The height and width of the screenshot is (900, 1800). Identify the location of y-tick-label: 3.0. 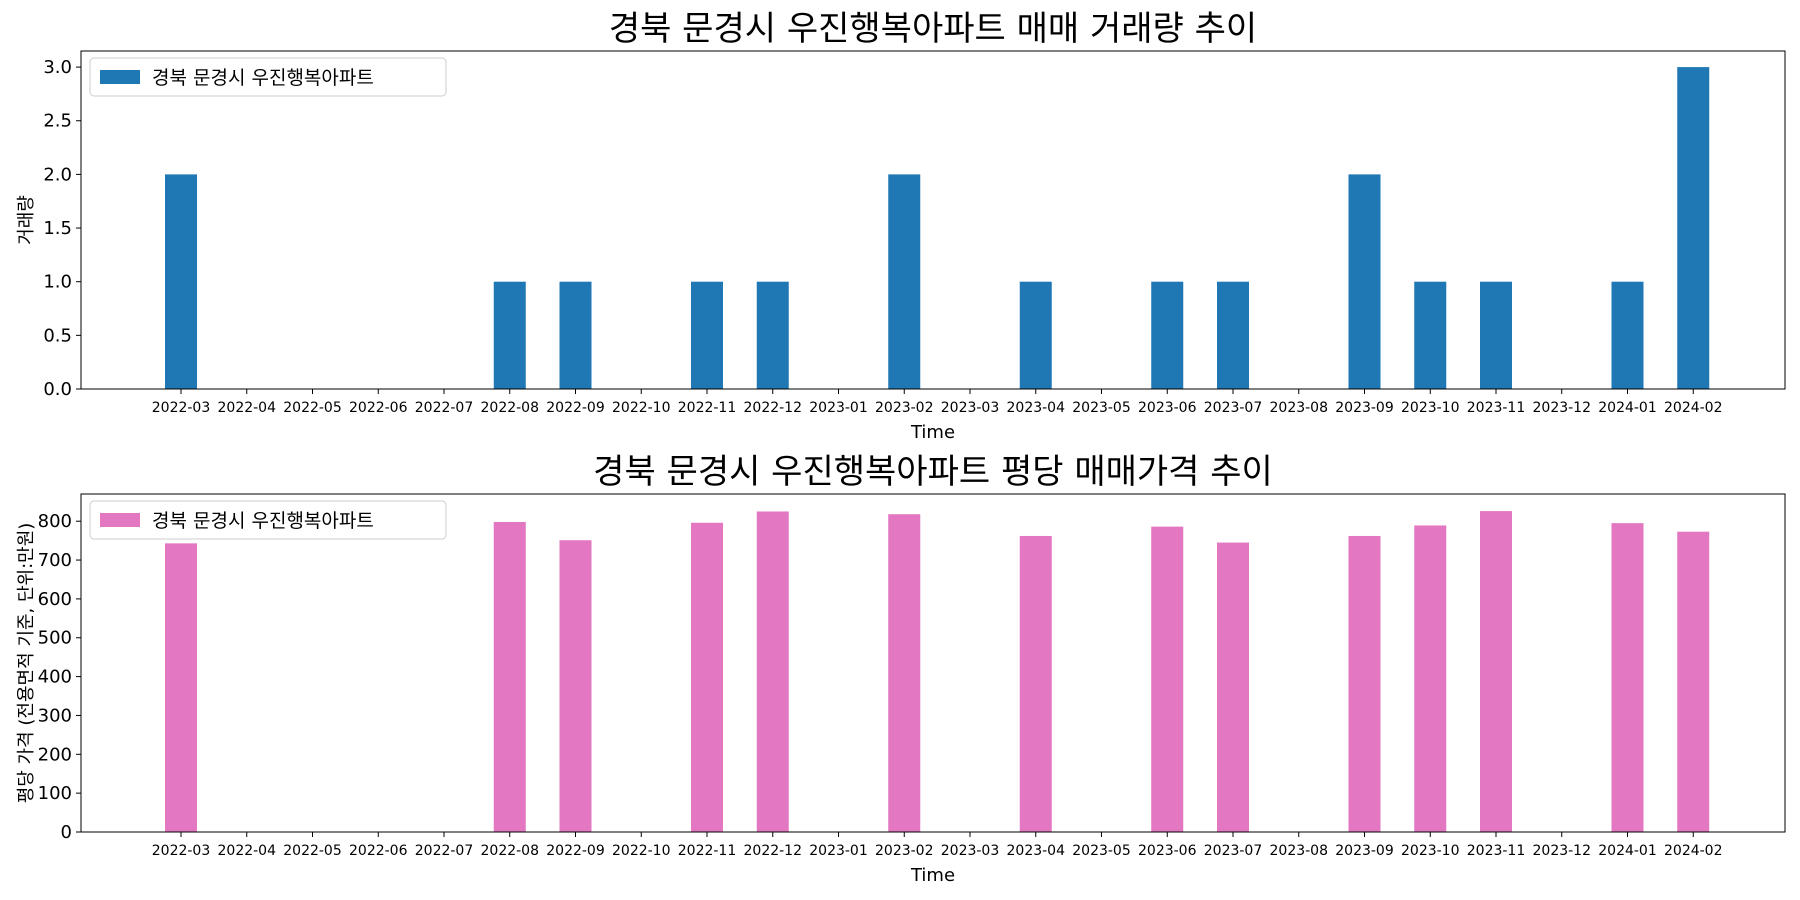
(57, 67).